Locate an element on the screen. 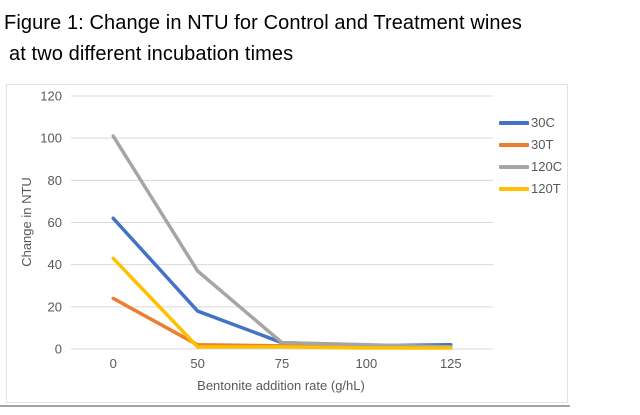 The height and width of the screenshot is (415, 640). legend-item-120C: 120C is located at coordinates (531, 166).